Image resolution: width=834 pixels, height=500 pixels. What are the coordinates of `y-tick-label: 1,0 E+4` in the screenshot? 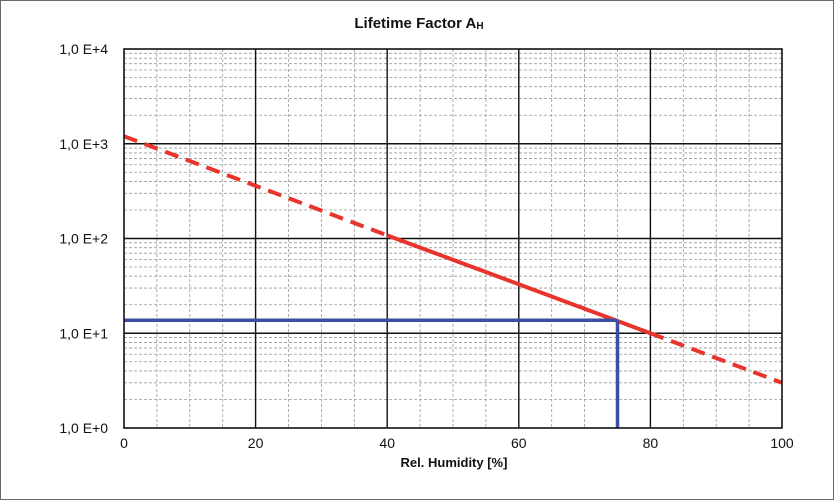 It's located at (83, 49).